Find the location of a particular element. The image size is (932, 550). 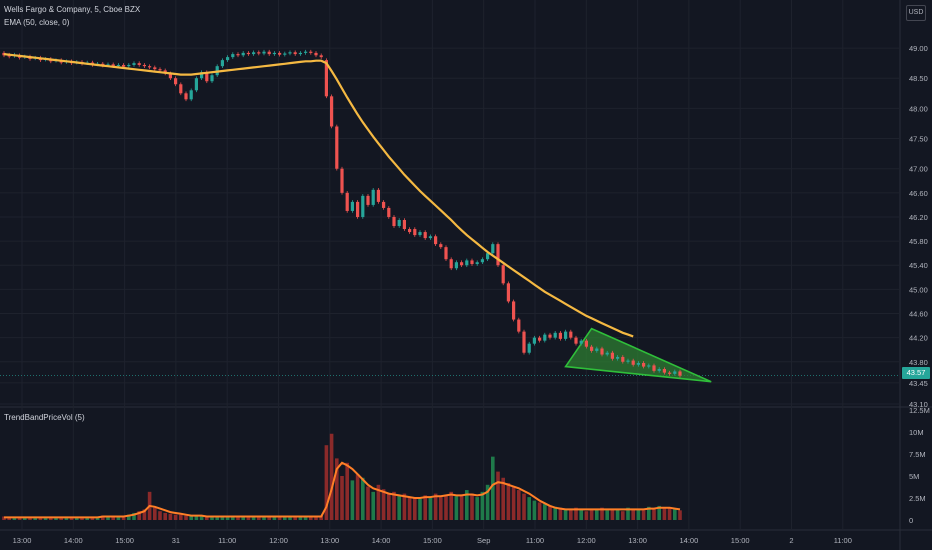

price-tick-label: 48.50 is located at coordinates (918, 78).